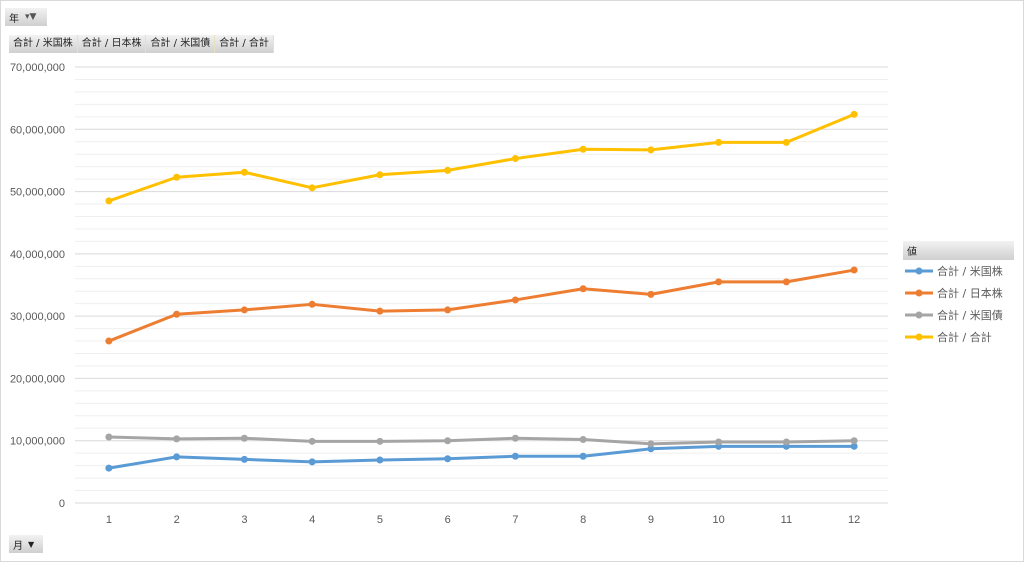  I want to click on x-tick-label: 12, so click(854, 520).